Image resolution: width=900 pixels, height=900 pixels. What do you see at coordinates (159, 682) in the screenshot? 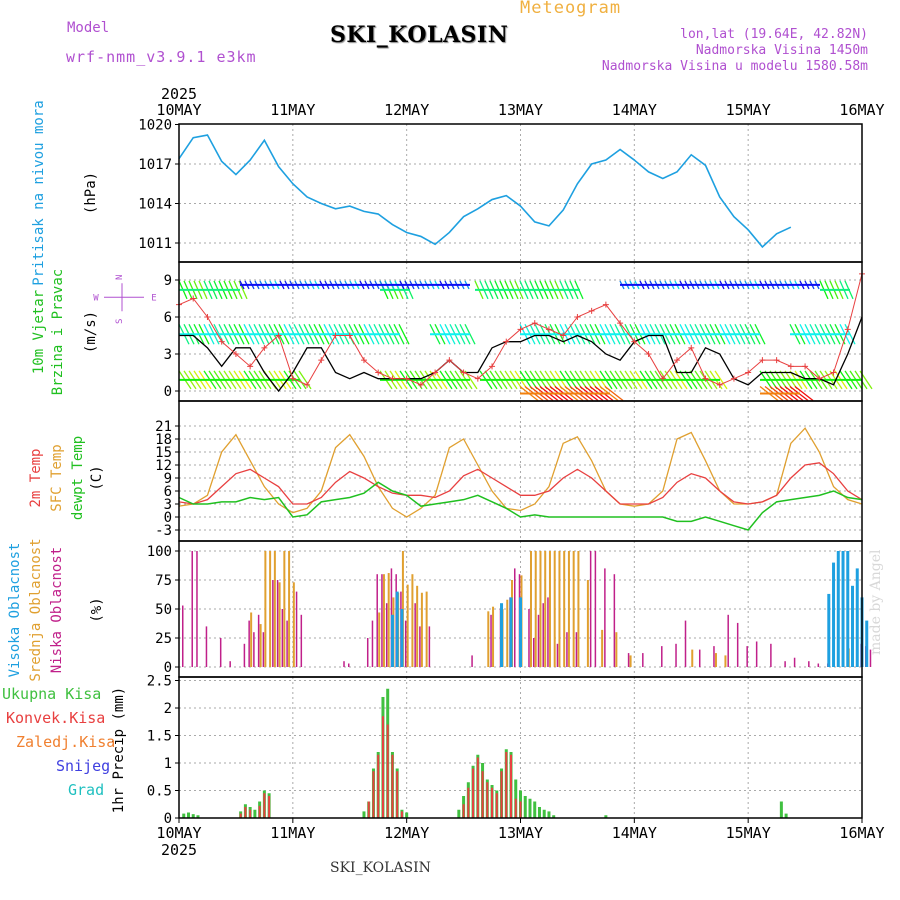
I see `y-tick-label: 2.5` at bounding box center [159, 682].